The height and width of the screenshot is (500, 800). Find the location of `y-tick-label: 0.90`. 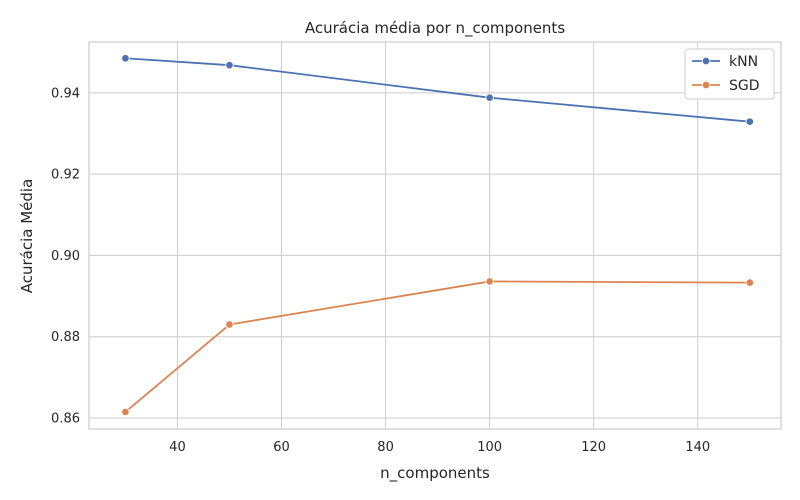

y-tick-label: 0.90 is located at coordinates (65, 256).